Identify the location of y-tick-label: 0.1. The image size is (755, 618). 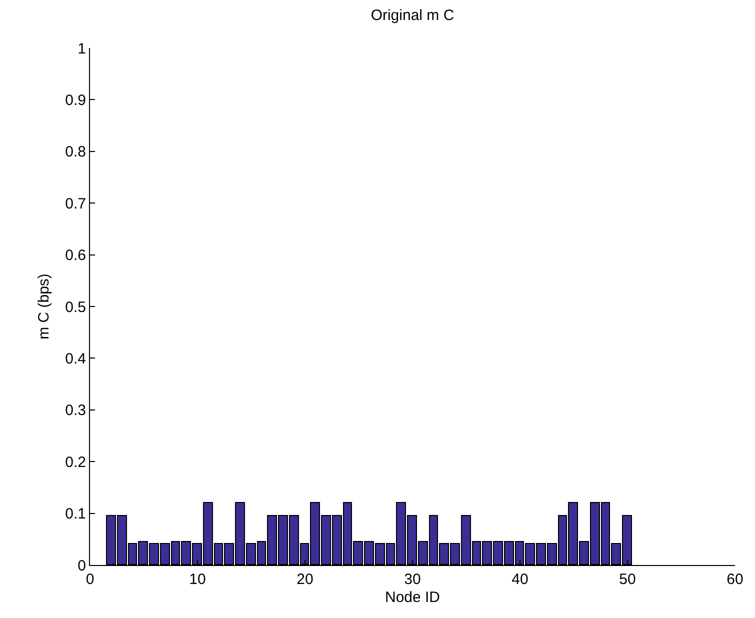
(75, 514).